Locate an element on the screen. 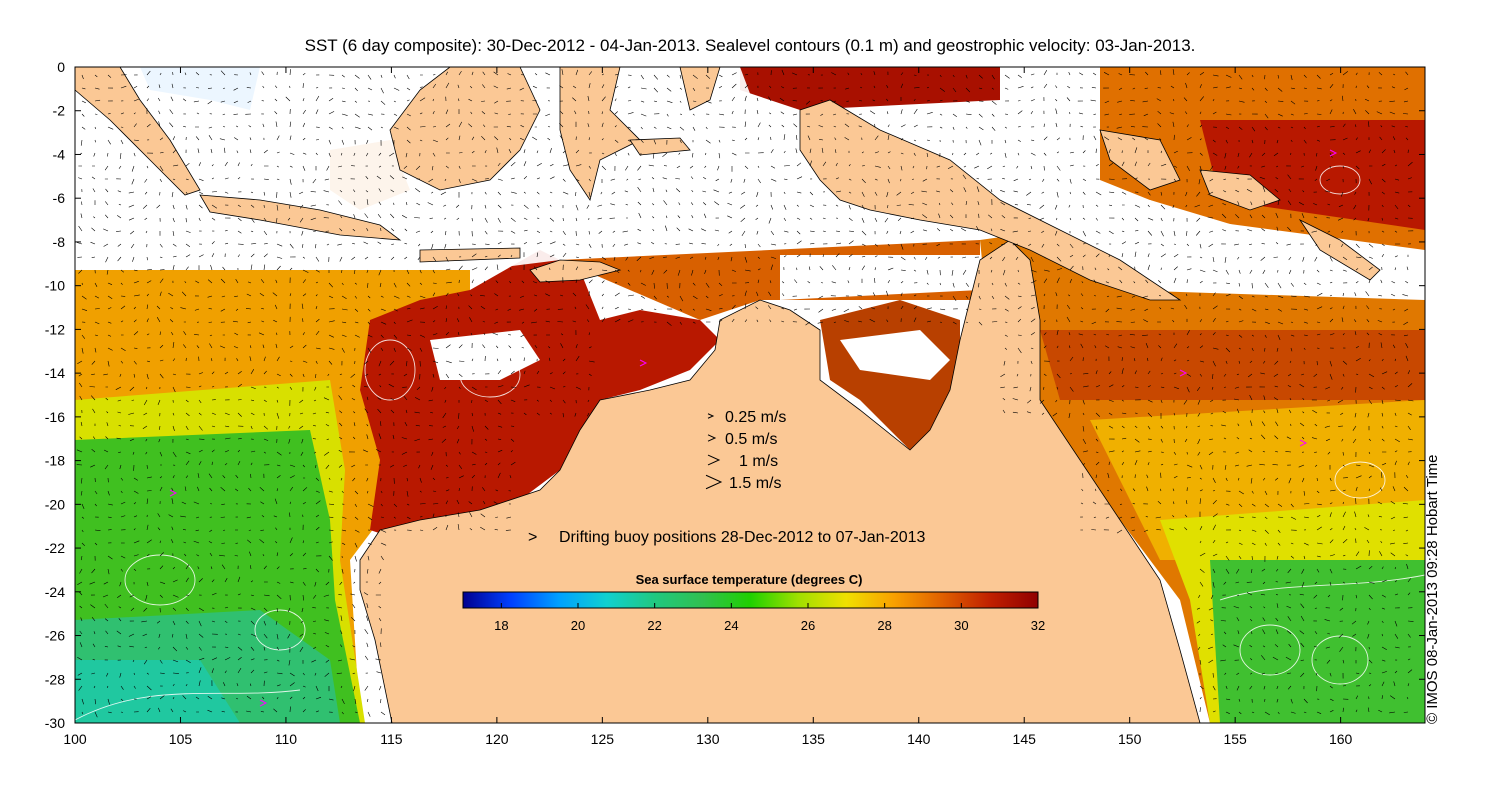  colorbar-tick-label: 32 is located at coordinates (1038, 625).